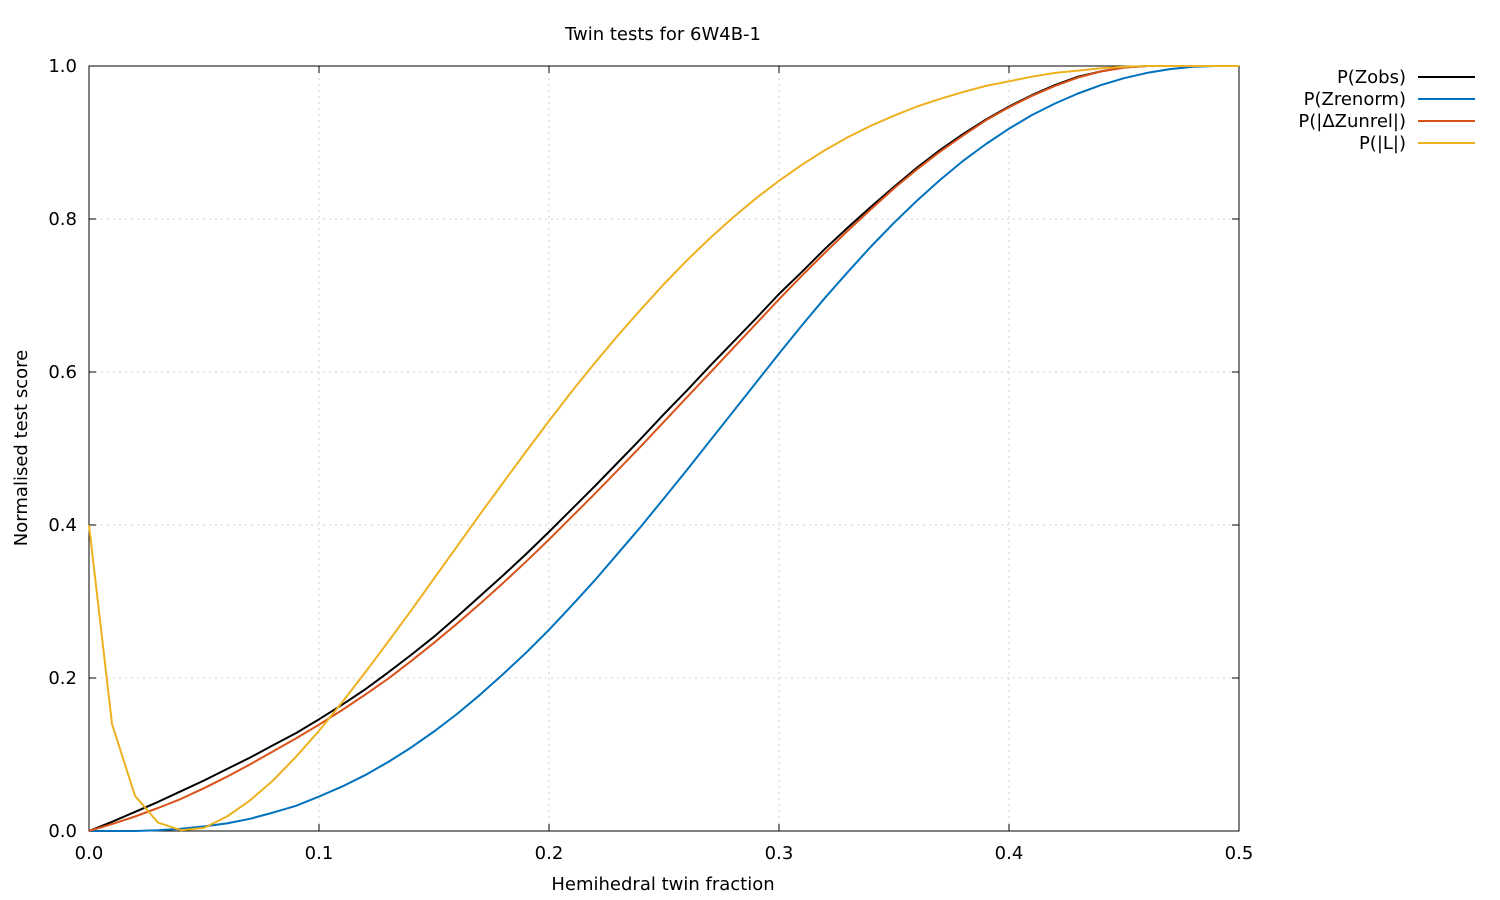 The height and width of the screenshot is (900, 1500). I want to click on x-tick-label: 0.0, so click(89, 853).